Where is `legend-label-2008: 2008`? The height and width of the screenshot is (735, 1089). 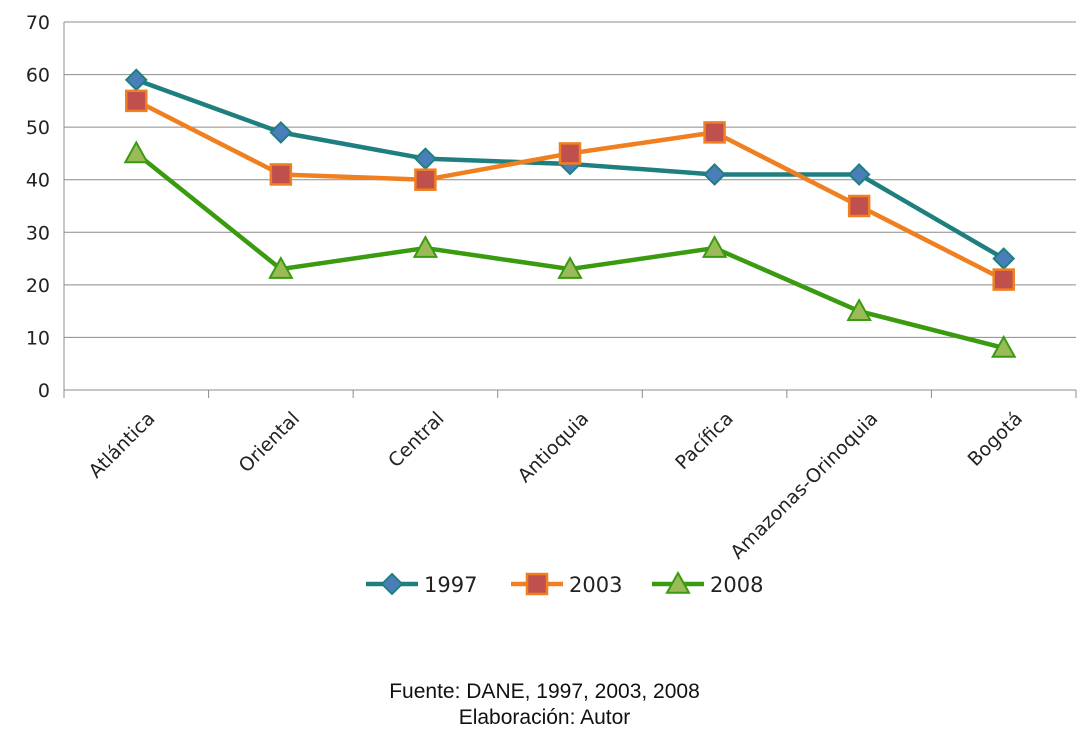
legend-label-2008: 2008 is located at coordinates (736, 585).